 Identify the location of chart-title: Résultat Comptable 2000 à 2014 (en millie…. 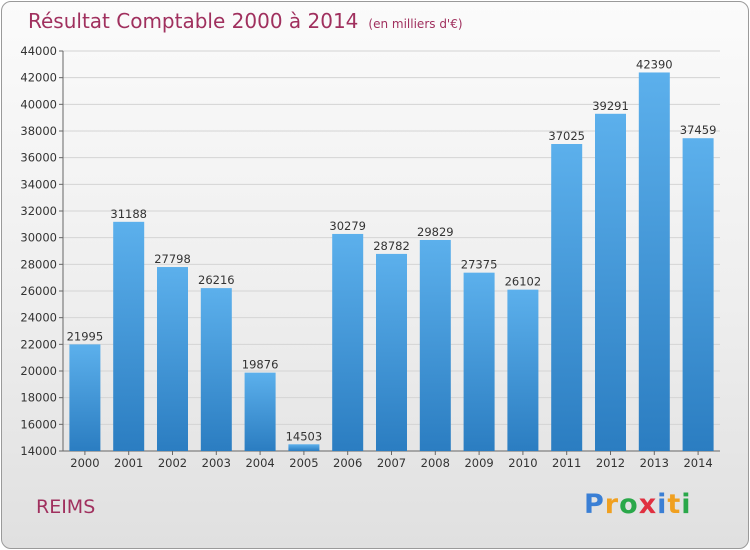
(245, 21).